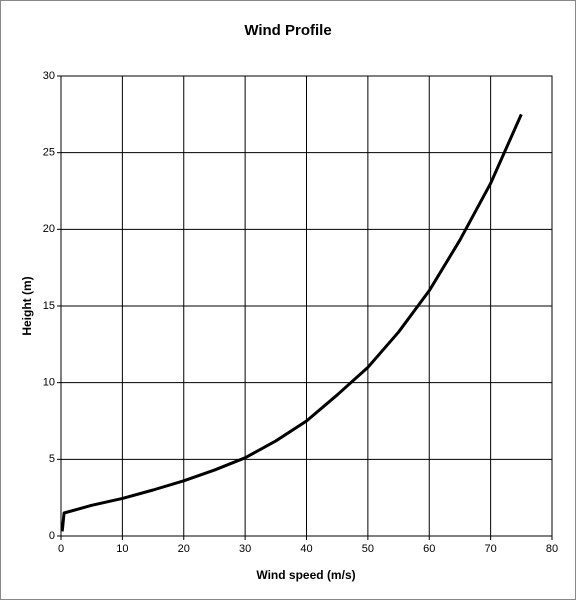  Describe the element at coordinates (49, 153) in the screenshot. I see `y-tick-label: 25` at that location.